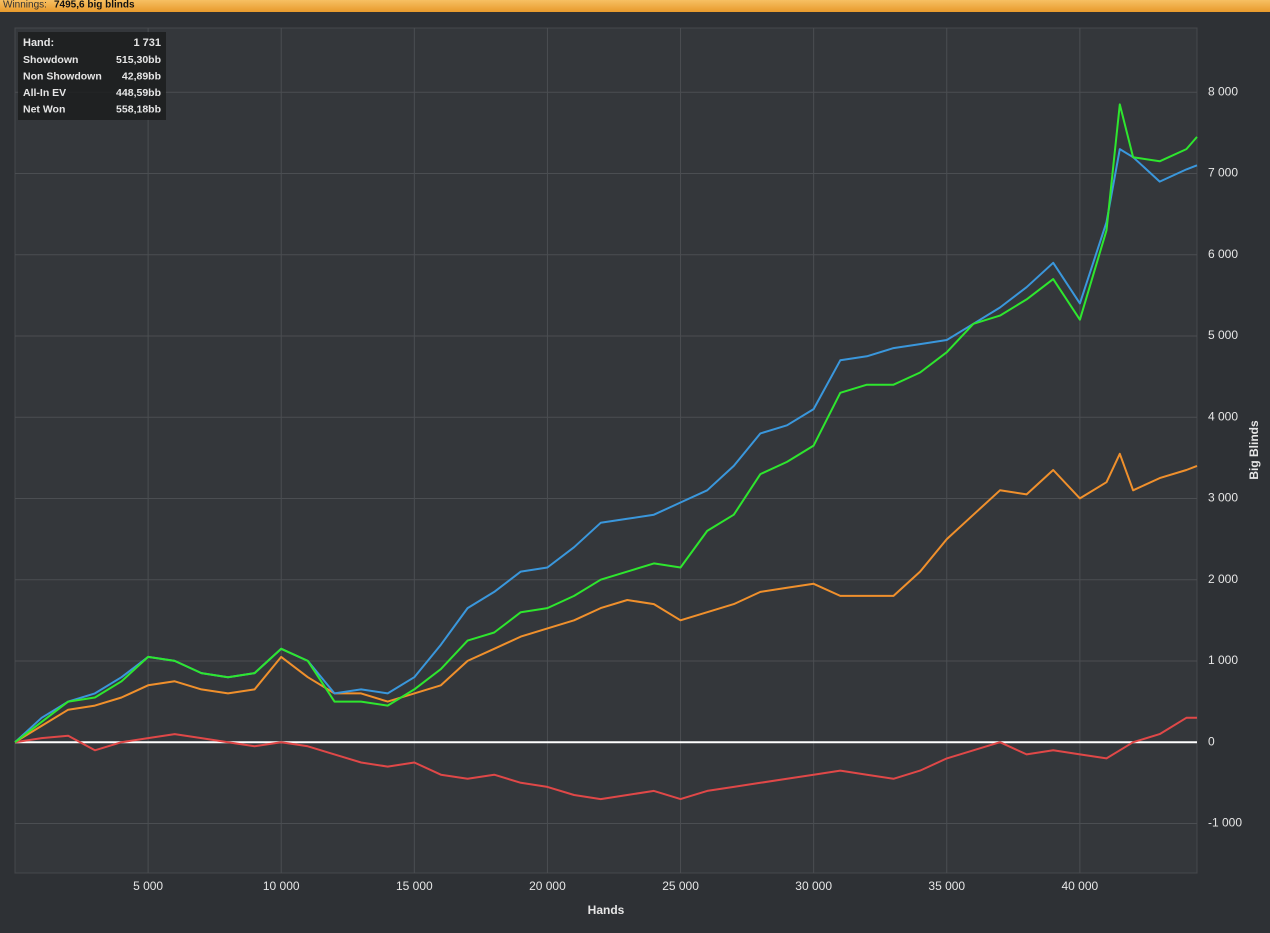 This screenshot has height=933, width=1270. What do you see at coordinates (680, 886) in the screenshot?
I see `x-tick-label: 25 000` at bounding box center [680, 886].